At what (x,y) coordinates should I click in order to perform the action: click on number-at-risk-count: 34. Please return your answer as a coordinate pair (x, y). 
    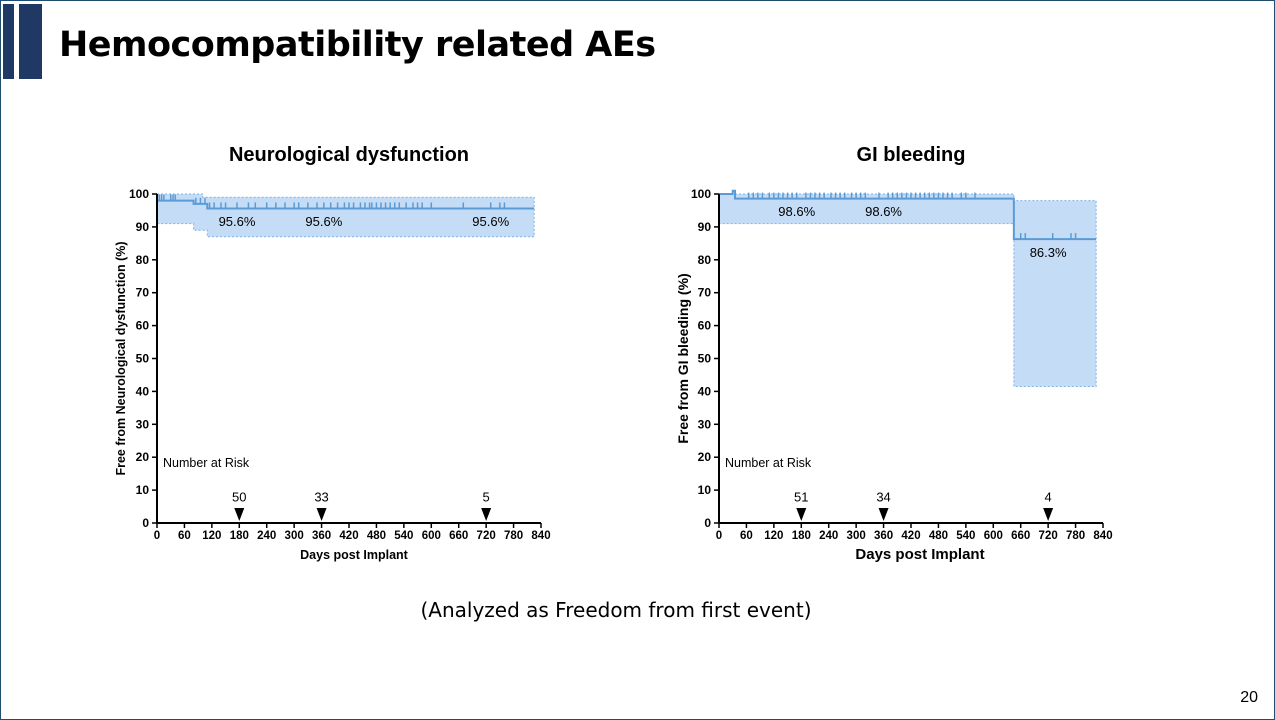
    Looking at the image, I should click on (883, 497).